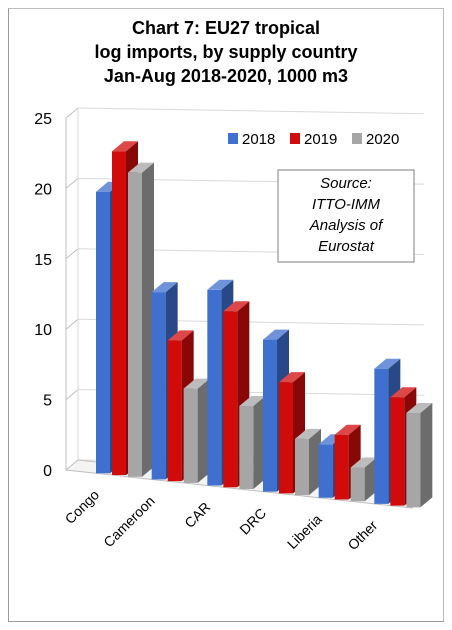 The image size is (452, 630). What do you see at coordinates (43, 119) in the screenshot?
I see `y-tick-label: 25` at bounding box center [43, 119].